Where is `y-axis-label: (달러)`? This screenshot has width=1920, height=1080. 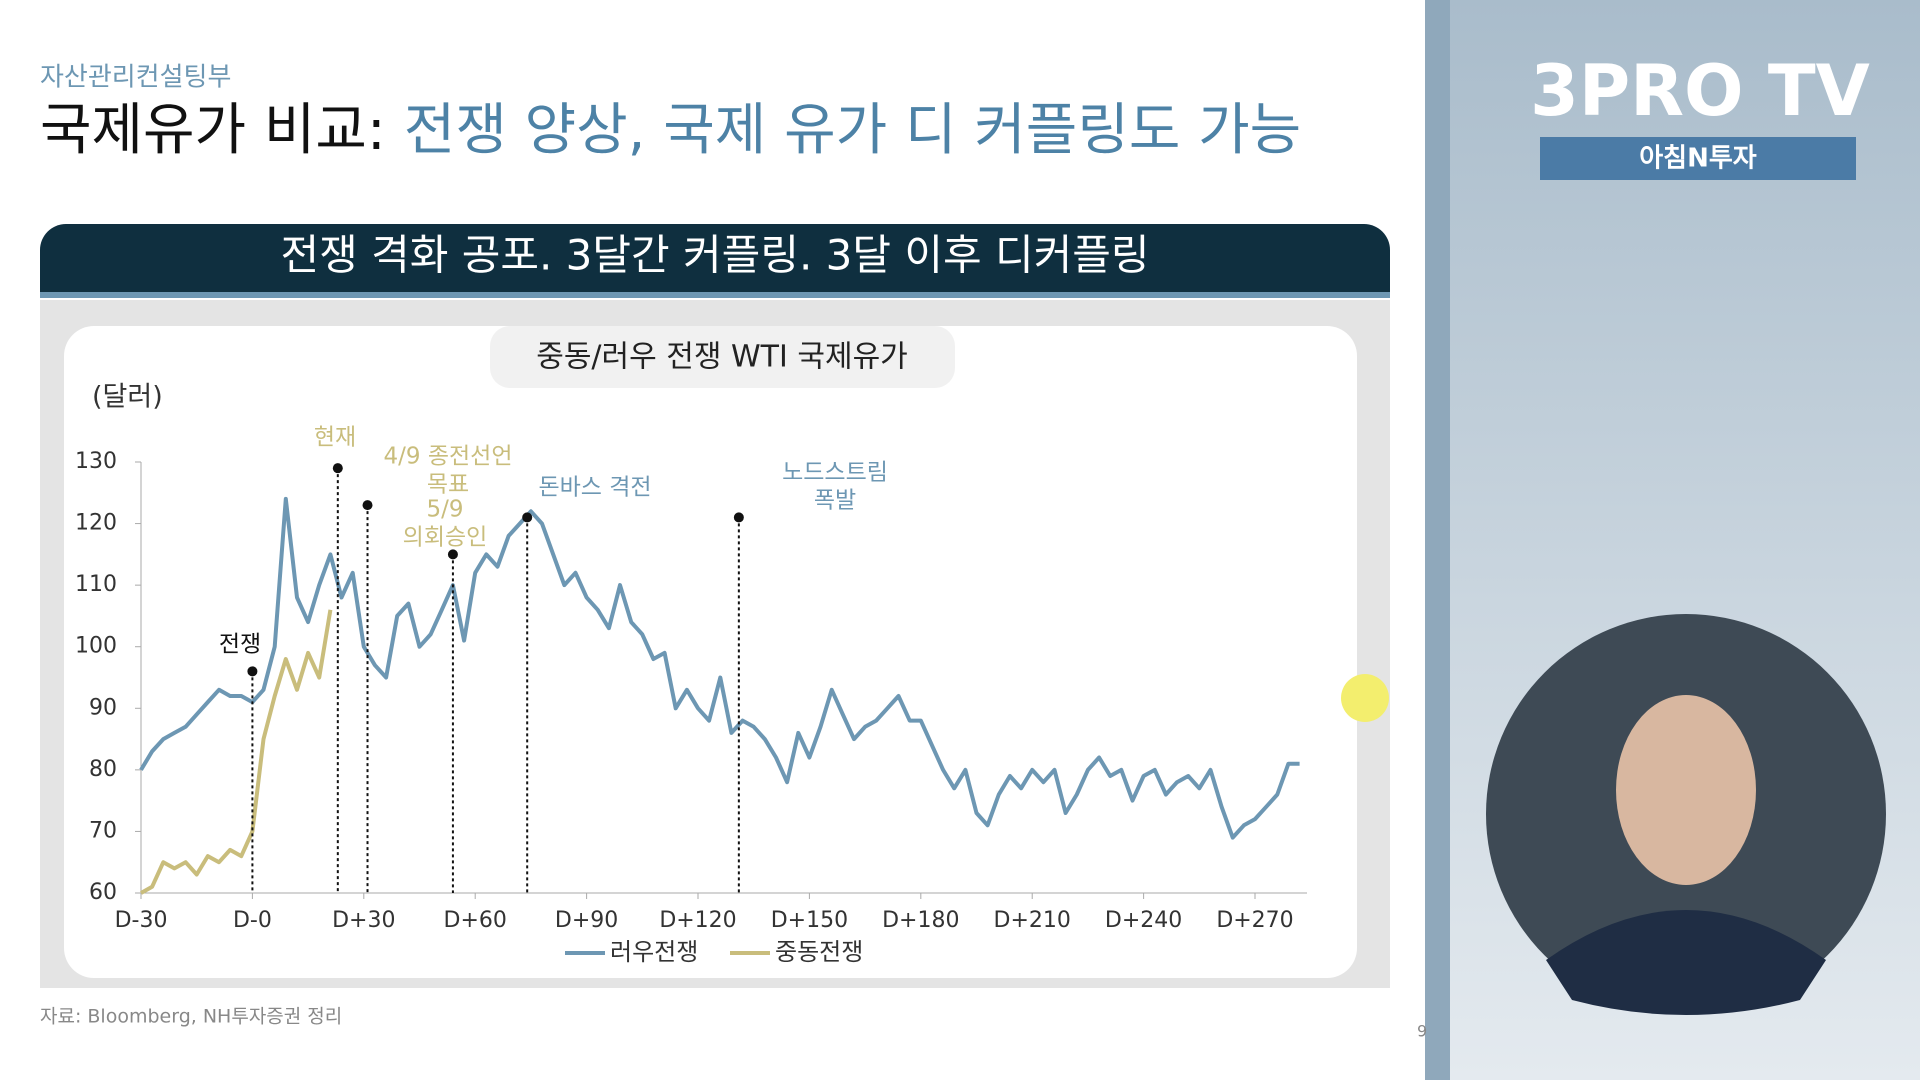 y-axis-label: (달러) is located at coordinates (127, 397).